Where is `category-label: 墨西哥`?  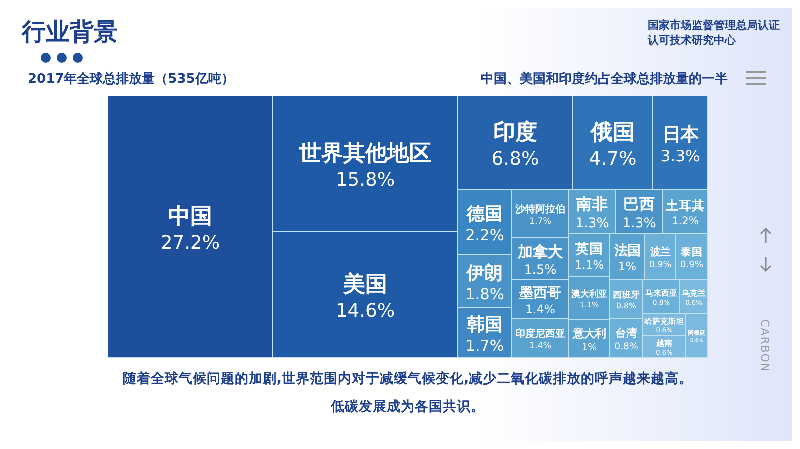 category-label: 墨西哥 is located at coordinates (540, 293).